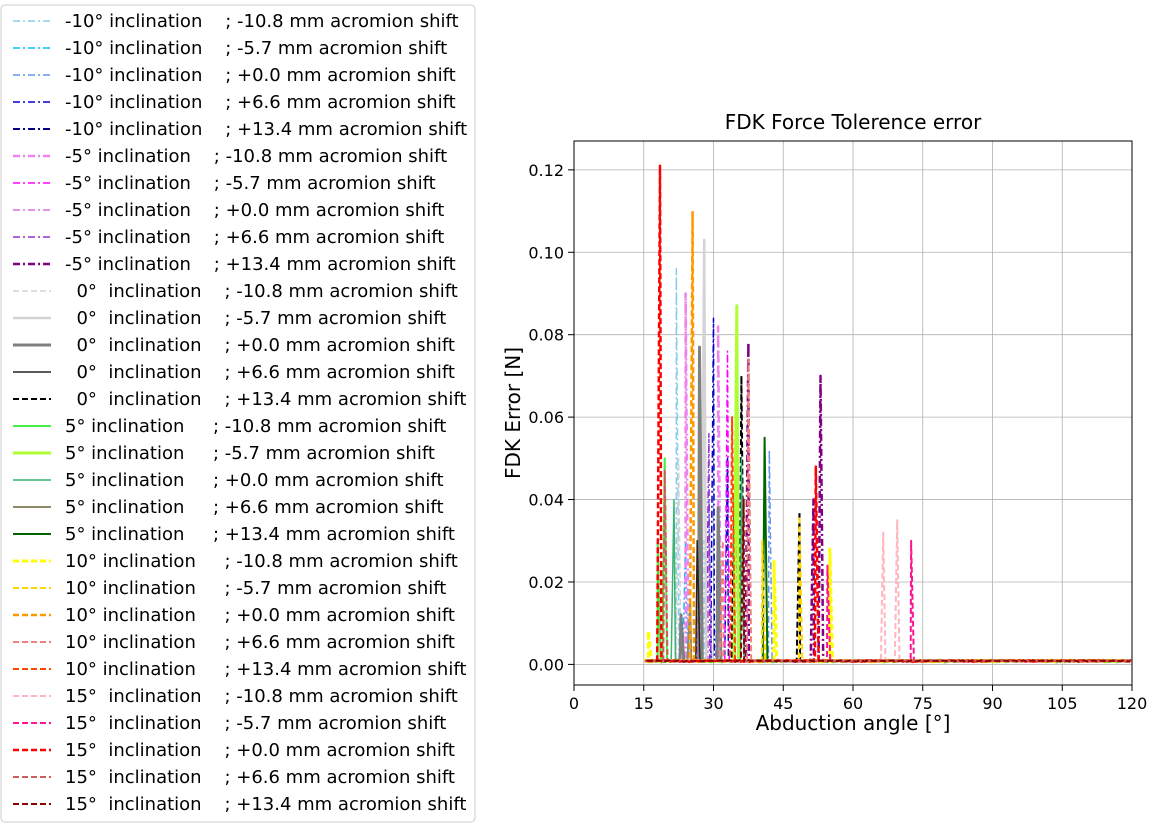  Describe the element at coordinates (783, 703) in the screenshot. I see `x-tick-label: 45` at that location.